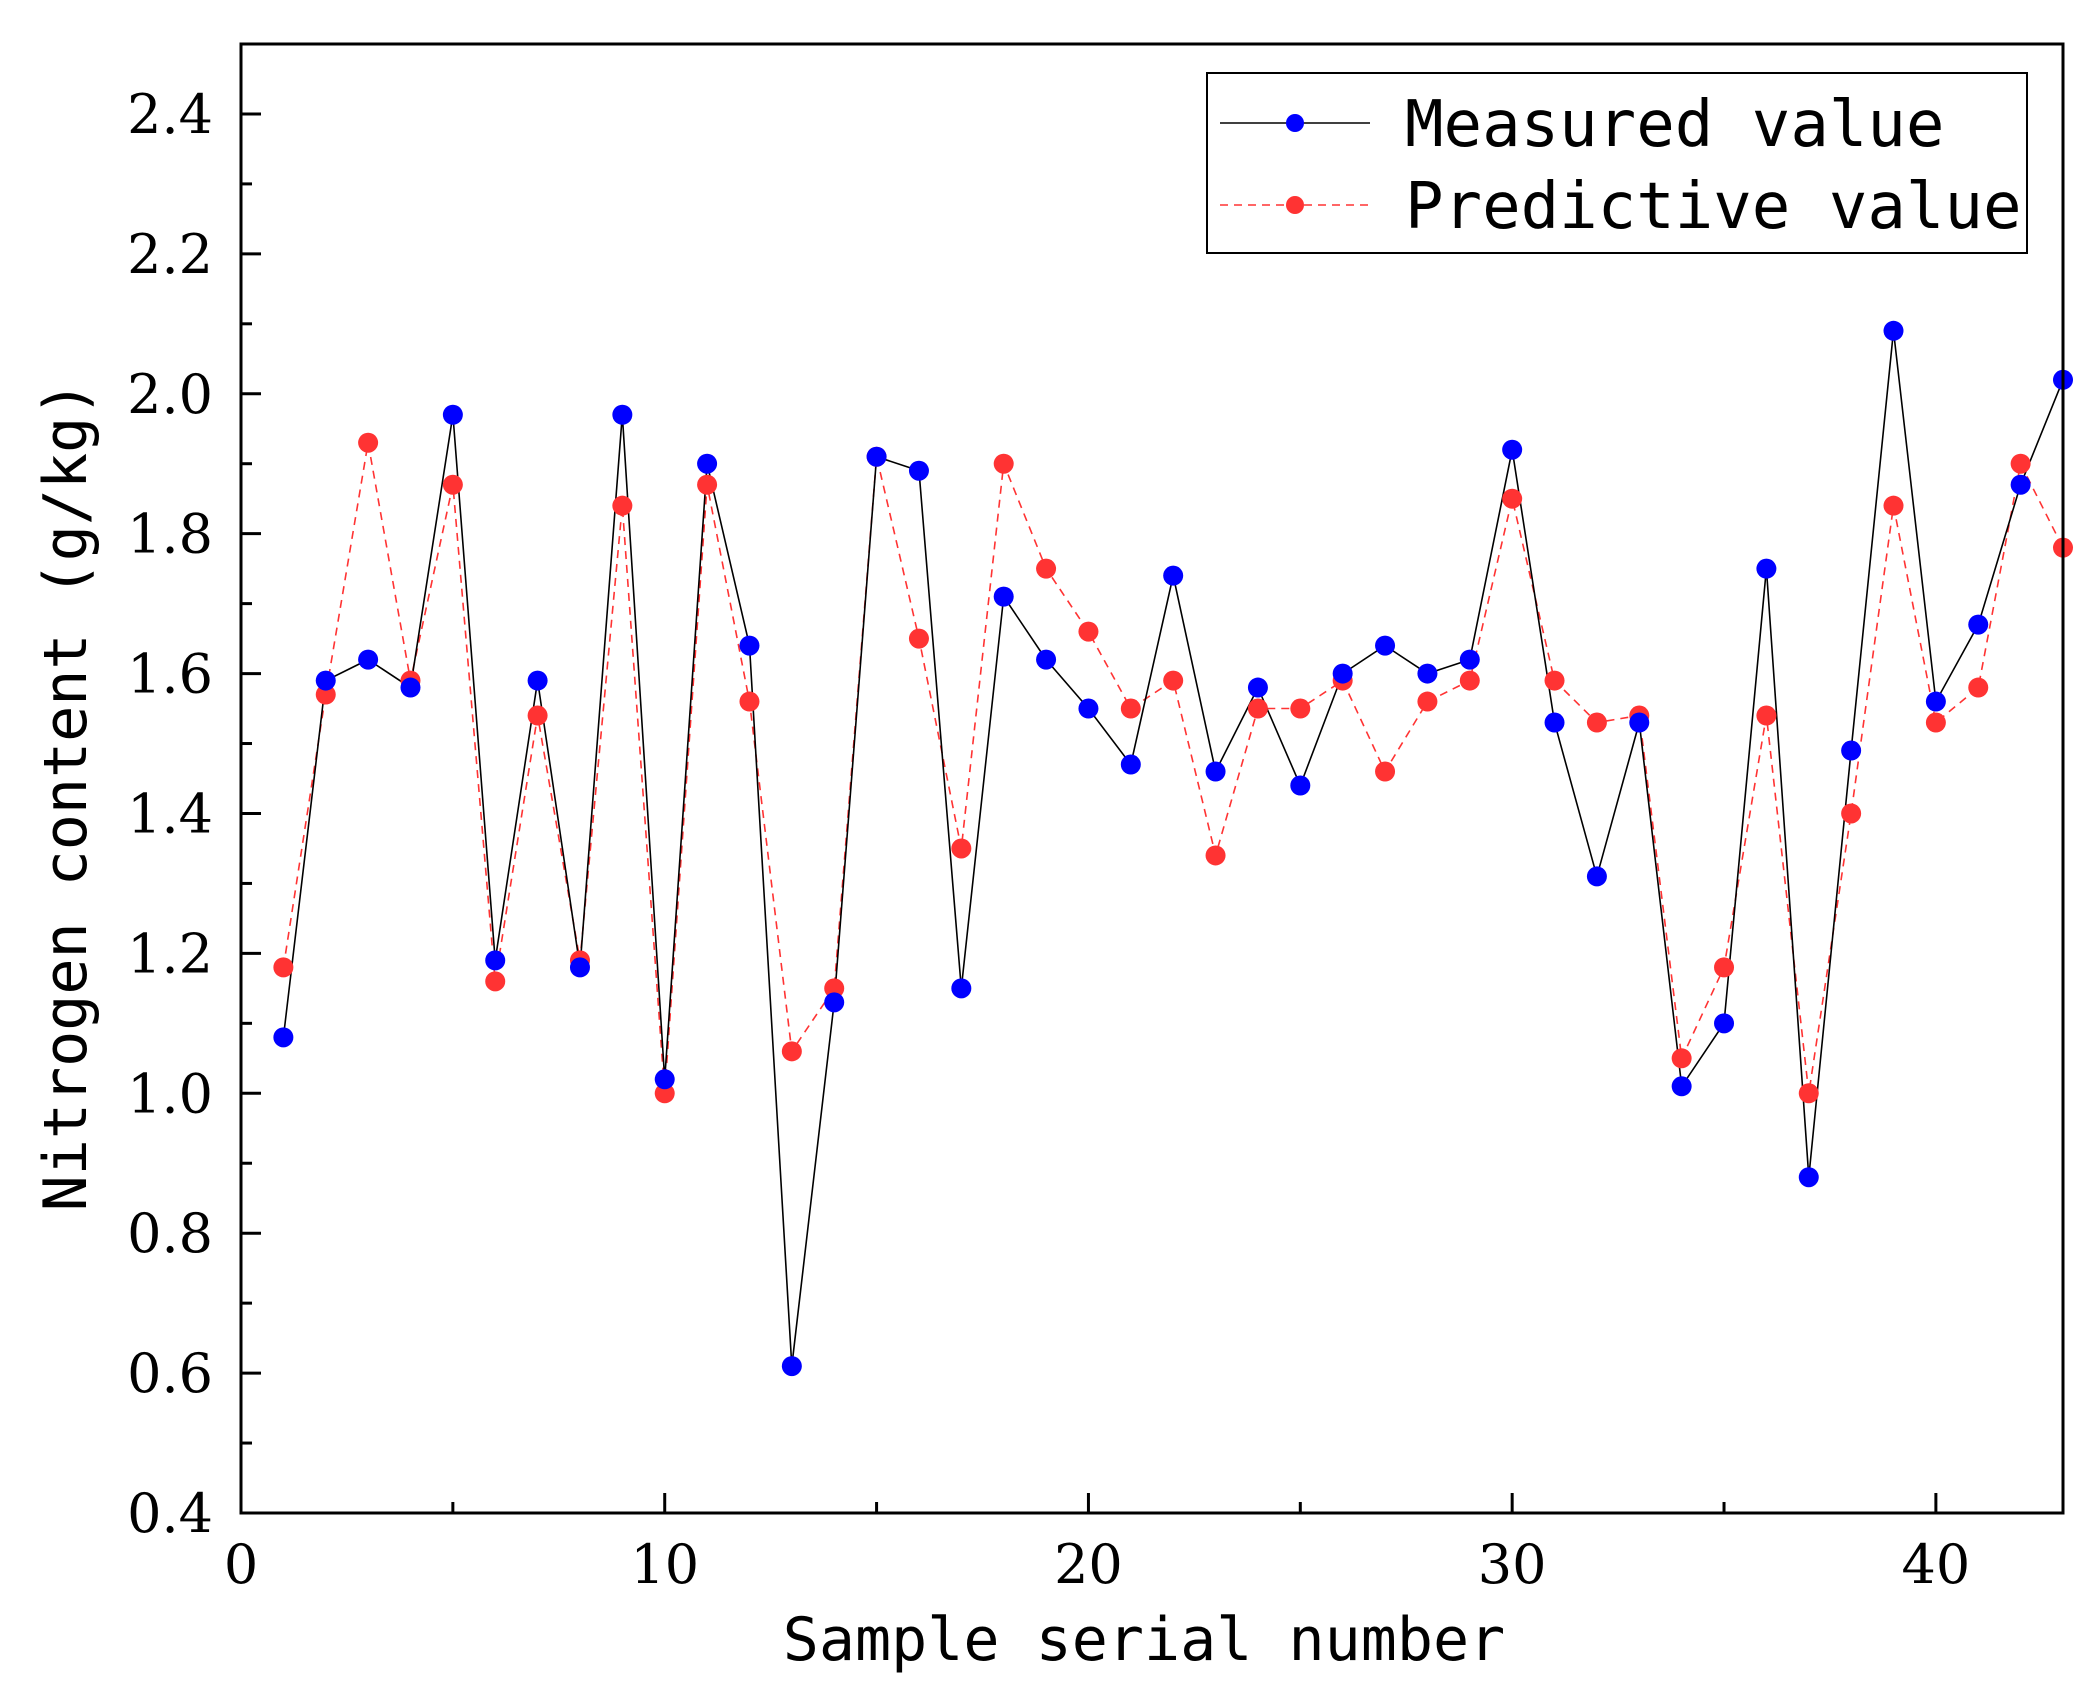 The image size is (2095, 1686). Describe the element at coordinates (1088, 1564) in the screenshot. I see `x-tick-label: 20` at that location.